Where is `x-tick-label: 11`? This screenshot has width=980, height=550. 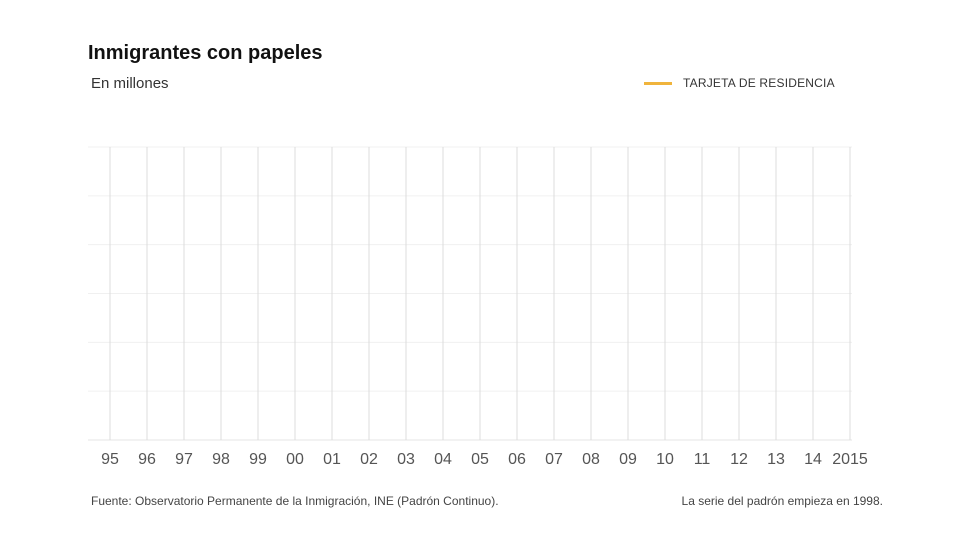
x-tick-label: 11 is located at coordinates (702, 459).